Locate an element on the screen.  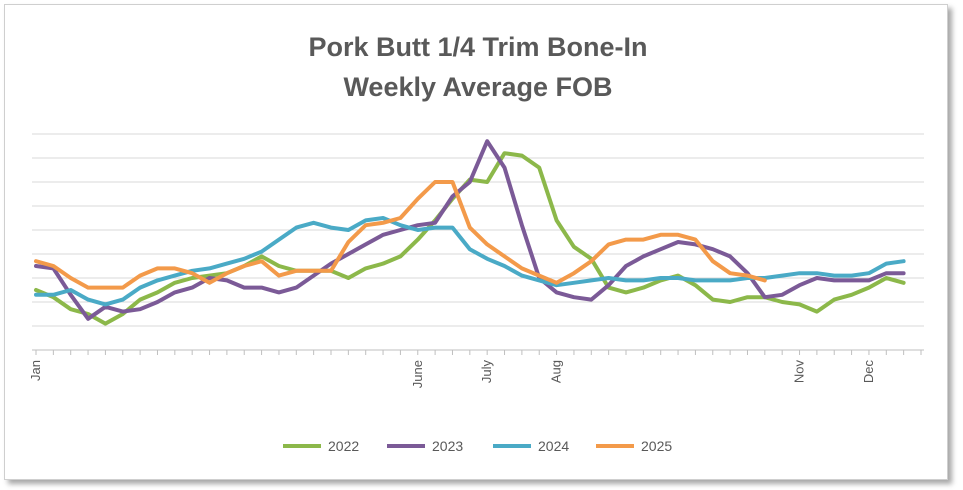
x-tick-label: July is located at coordinates (486, 372).